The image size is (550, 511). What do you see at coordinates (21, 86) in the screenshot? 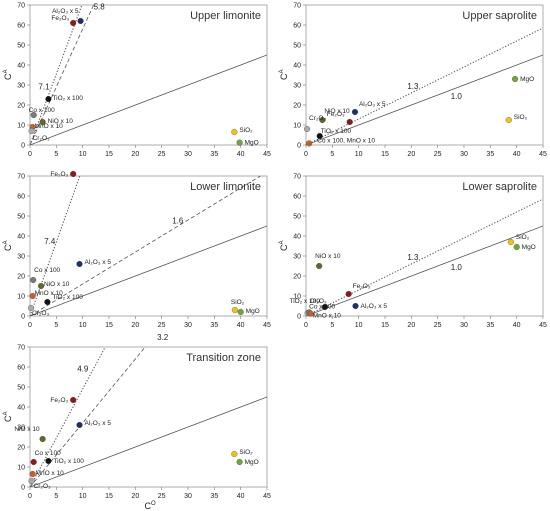
I see `y-tick-label: 30` at bounding box center [21, 86].